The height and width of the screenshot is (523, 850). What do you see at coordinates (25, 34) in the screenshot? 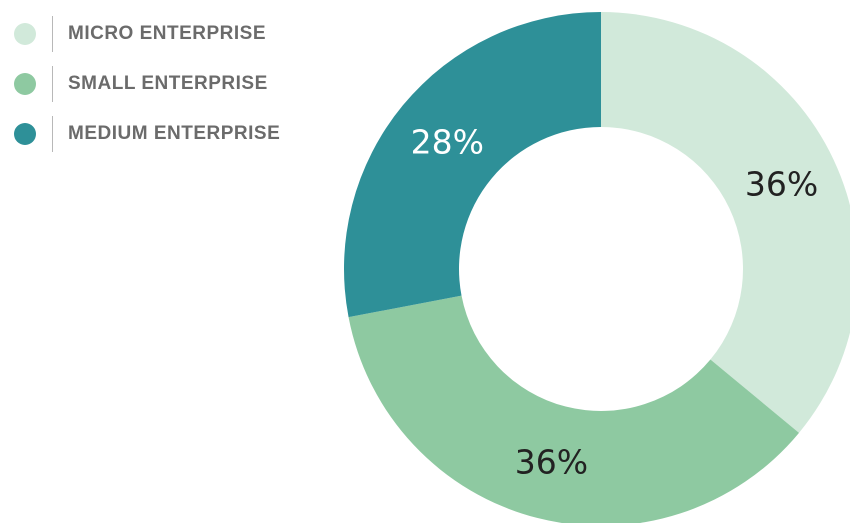
I see `legend-swatch-micro-enterprise` at bounding box center [25, 34].